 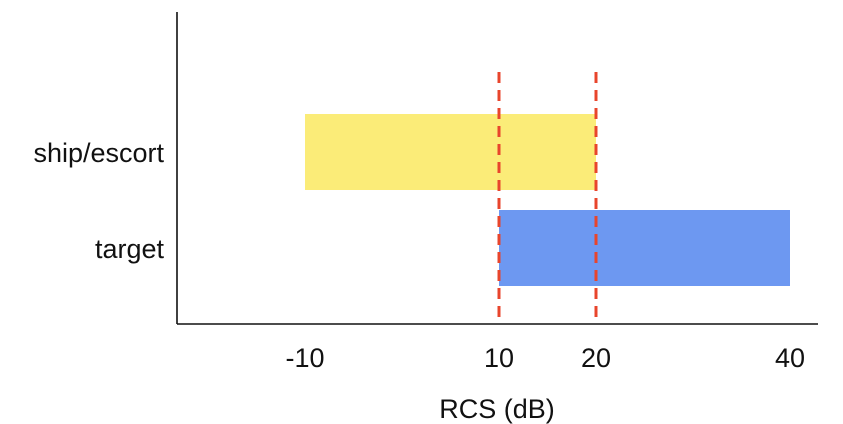 What do you see at coordinates (644, 248) in the screenshot?
I see `bar-target` at bounding box center [644, 248].